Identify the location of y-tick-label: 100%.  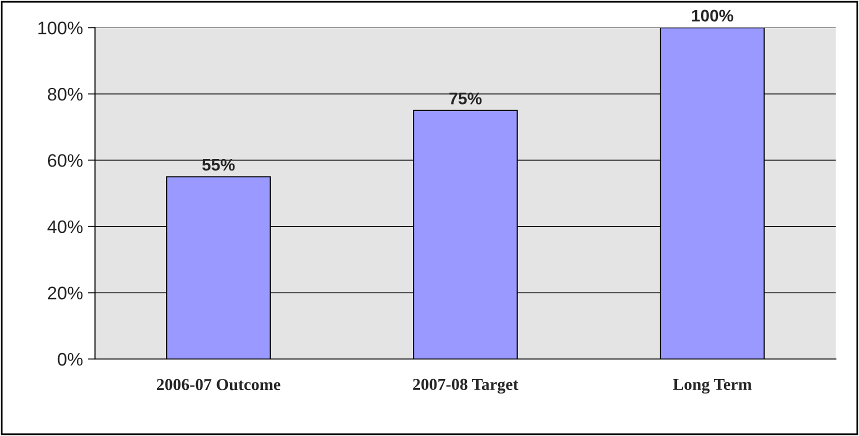
(60, 28).